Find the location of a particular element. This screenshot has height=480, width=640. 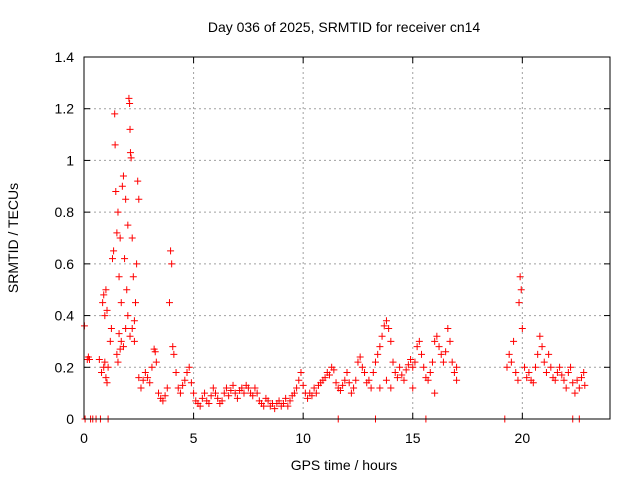

y-tick-label: 0.6 is located at coordinates (65, 264).